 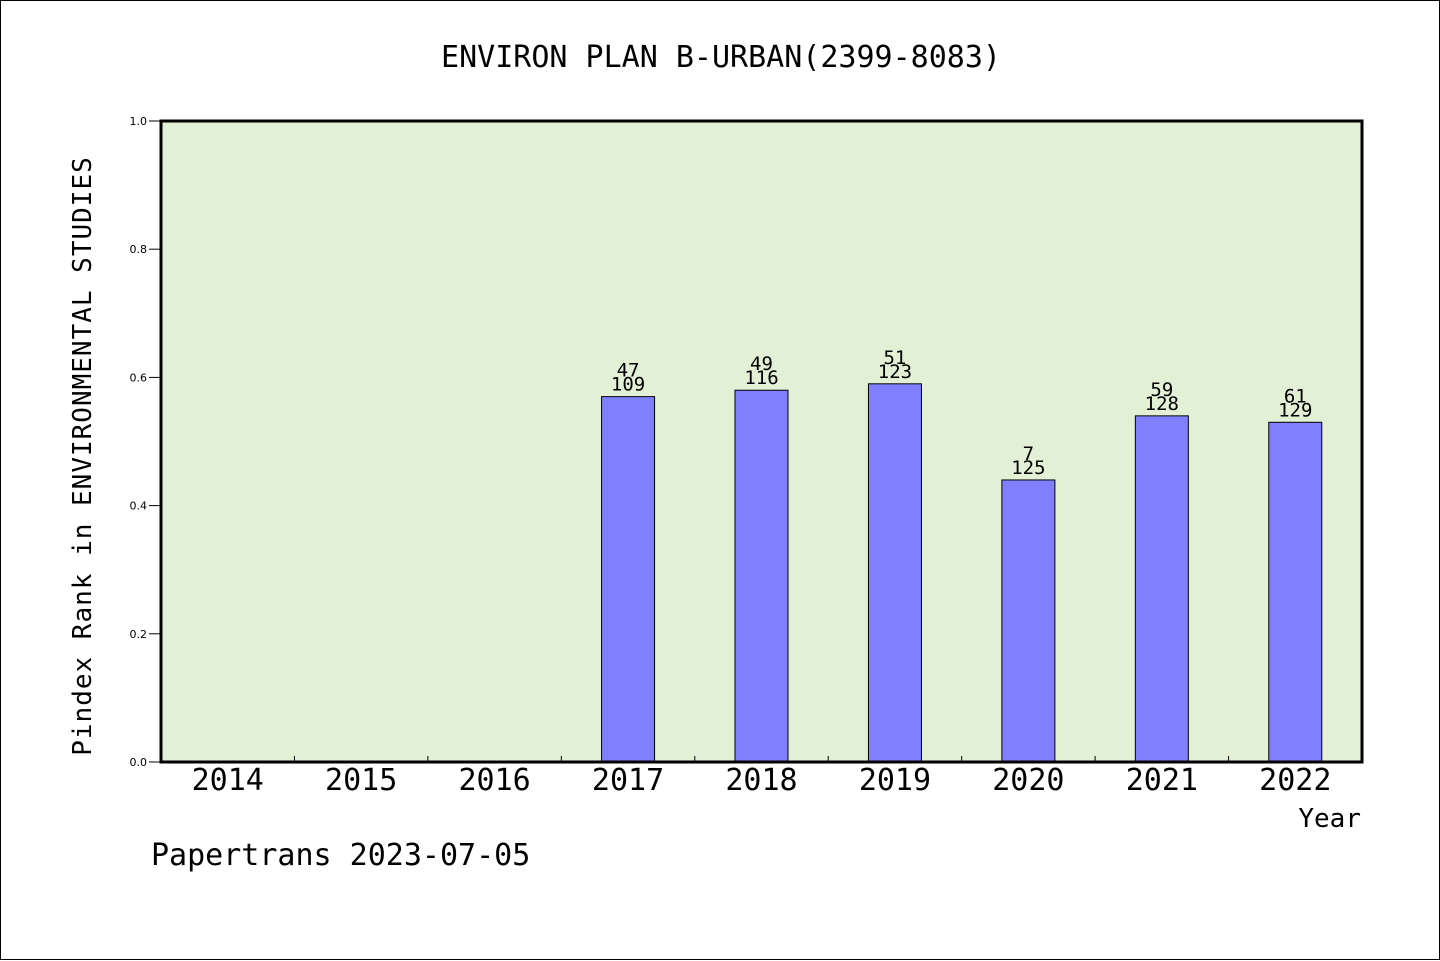 What do you see at coordinates (1028, 454) in the screenshot?
I see `bar-label-top: 7` at bounding box center [1028, 454].